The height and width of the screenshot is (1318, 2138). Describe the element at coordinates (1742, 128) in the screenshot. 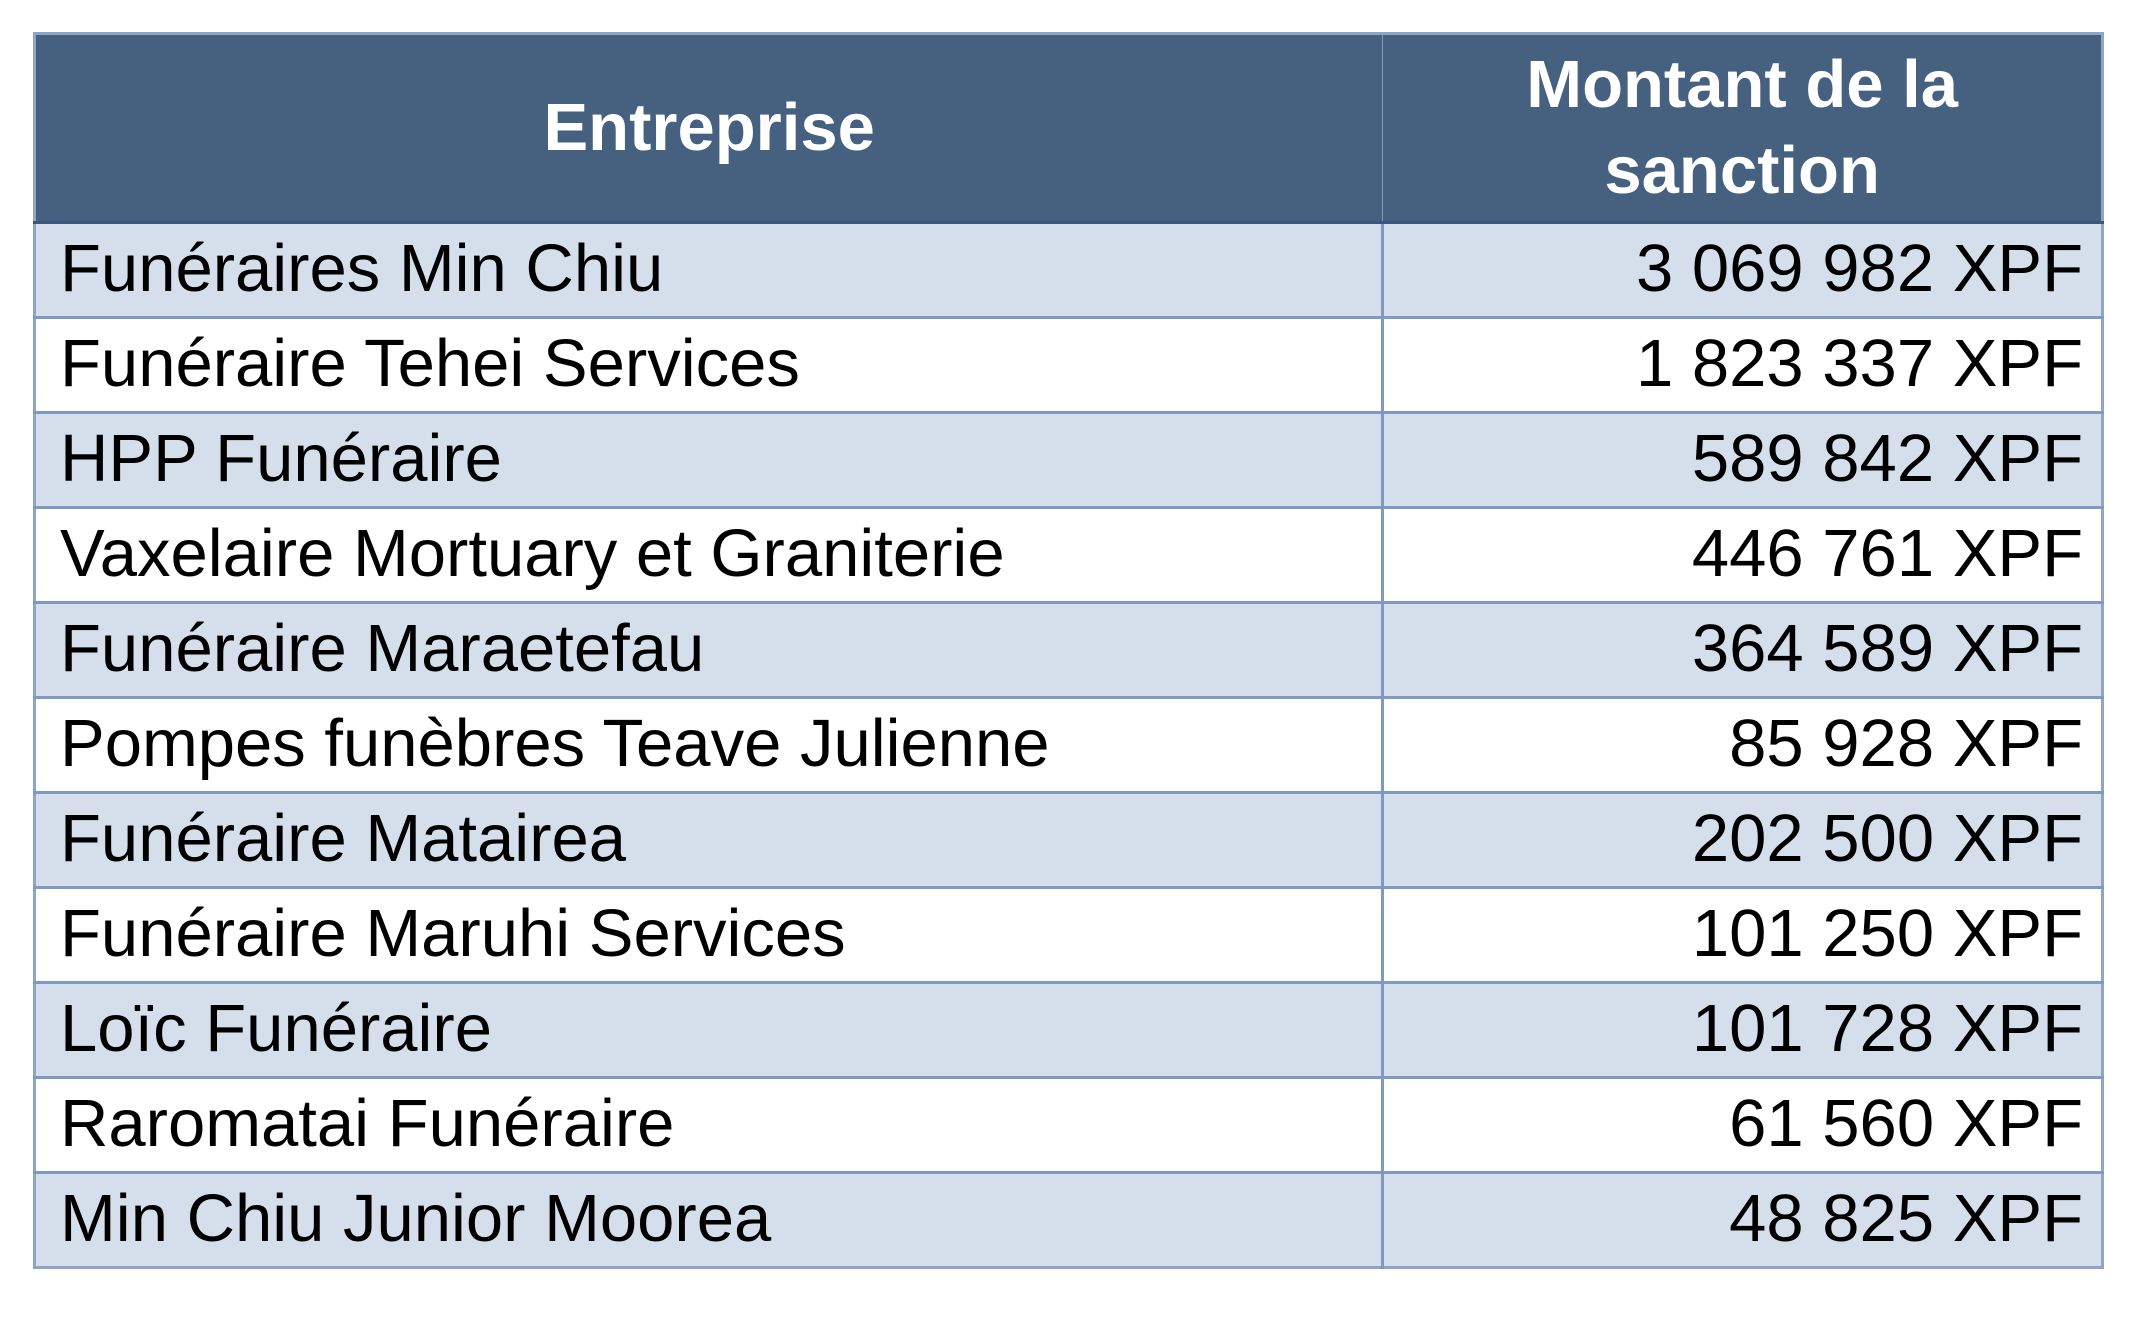

I see `column-header-montant: Montant de la sanction` at that location.